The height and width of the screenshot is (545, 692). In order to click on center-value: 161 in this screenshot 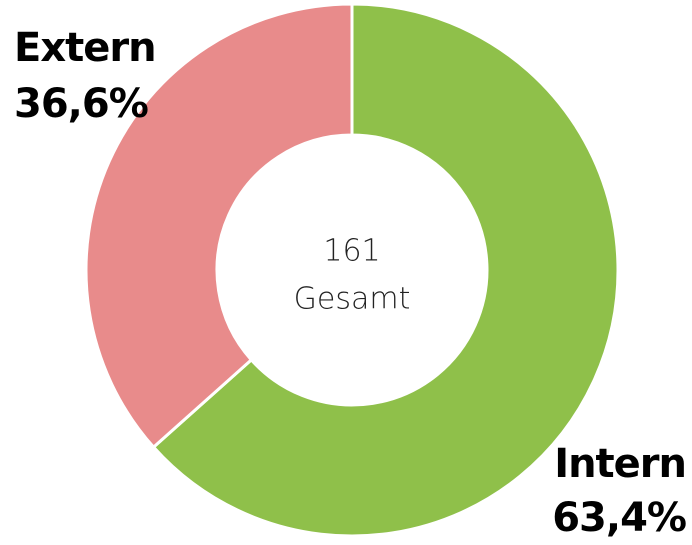, I will do `click(351, 251)`.